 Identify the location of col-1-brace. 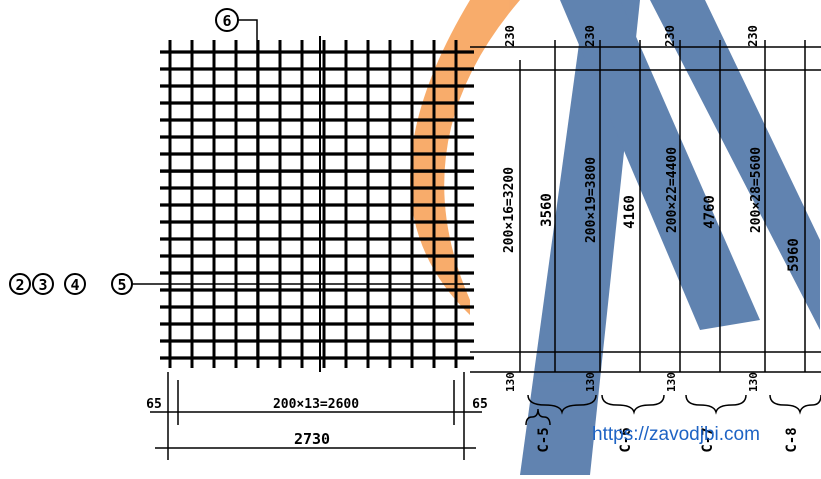
(538, 417).